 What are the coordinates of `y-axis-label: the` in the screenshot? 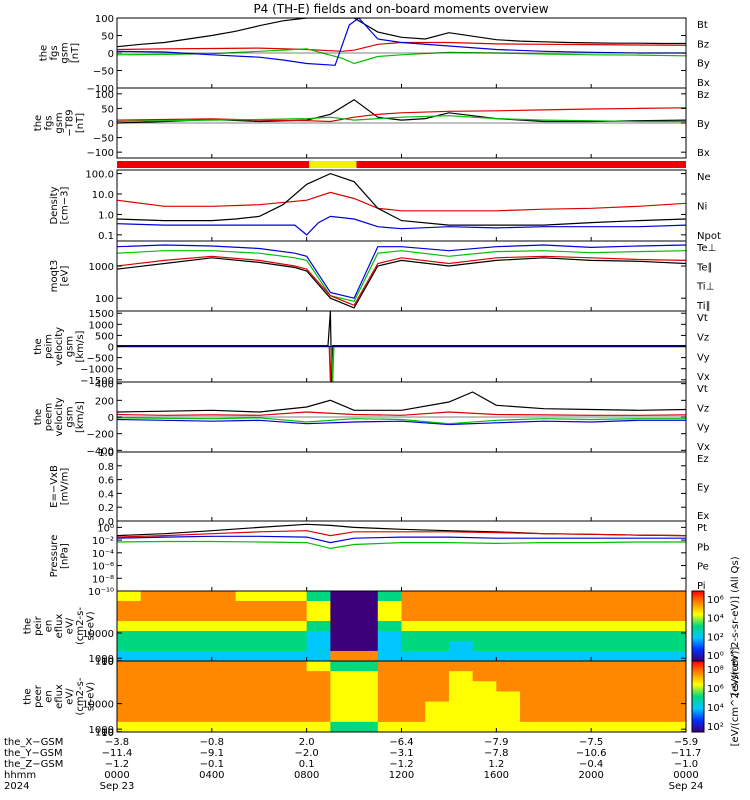 It's located at (43, 53).